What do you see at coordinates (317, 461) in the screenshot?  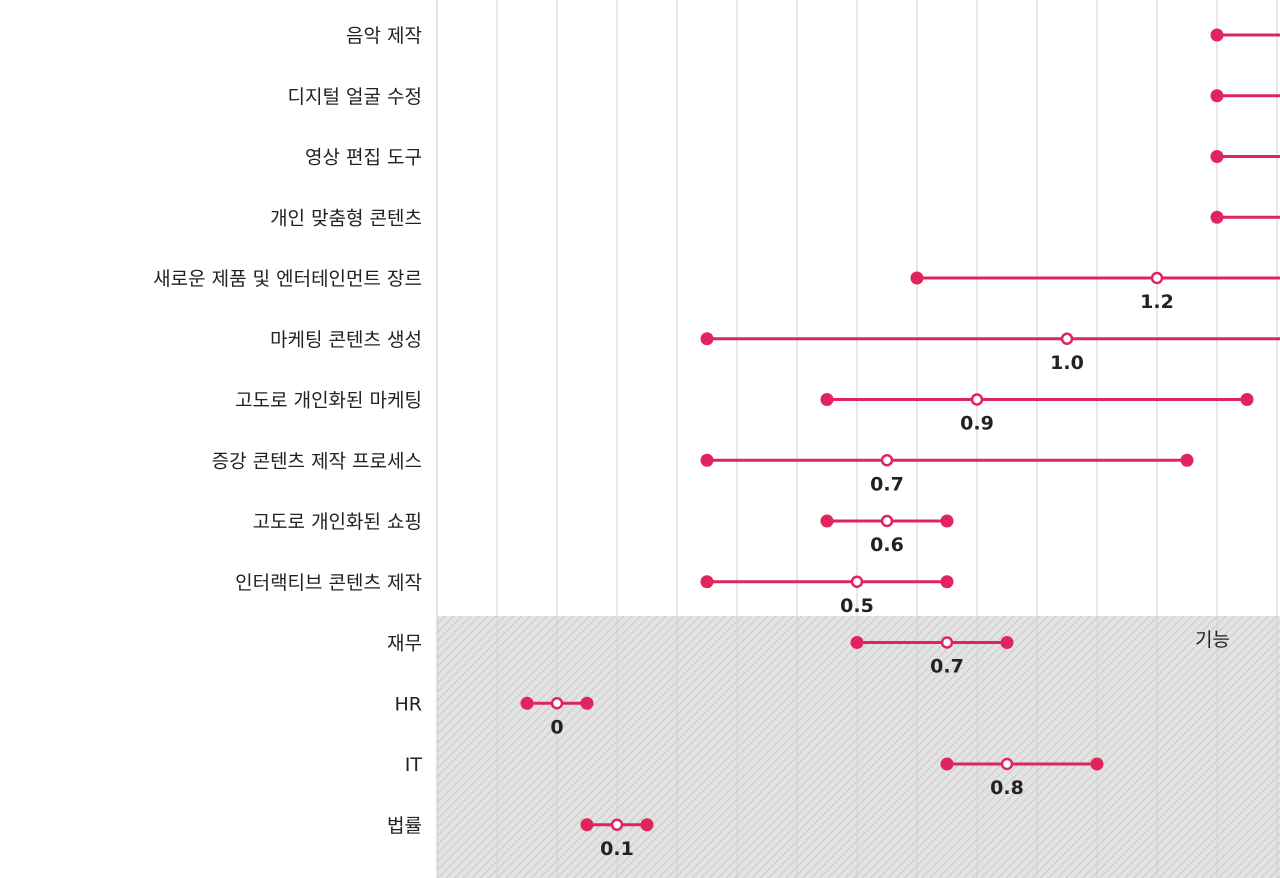 I see `category-label: 증강 콘텐츠 제작 프로세스` at bounding box center [317, 461].